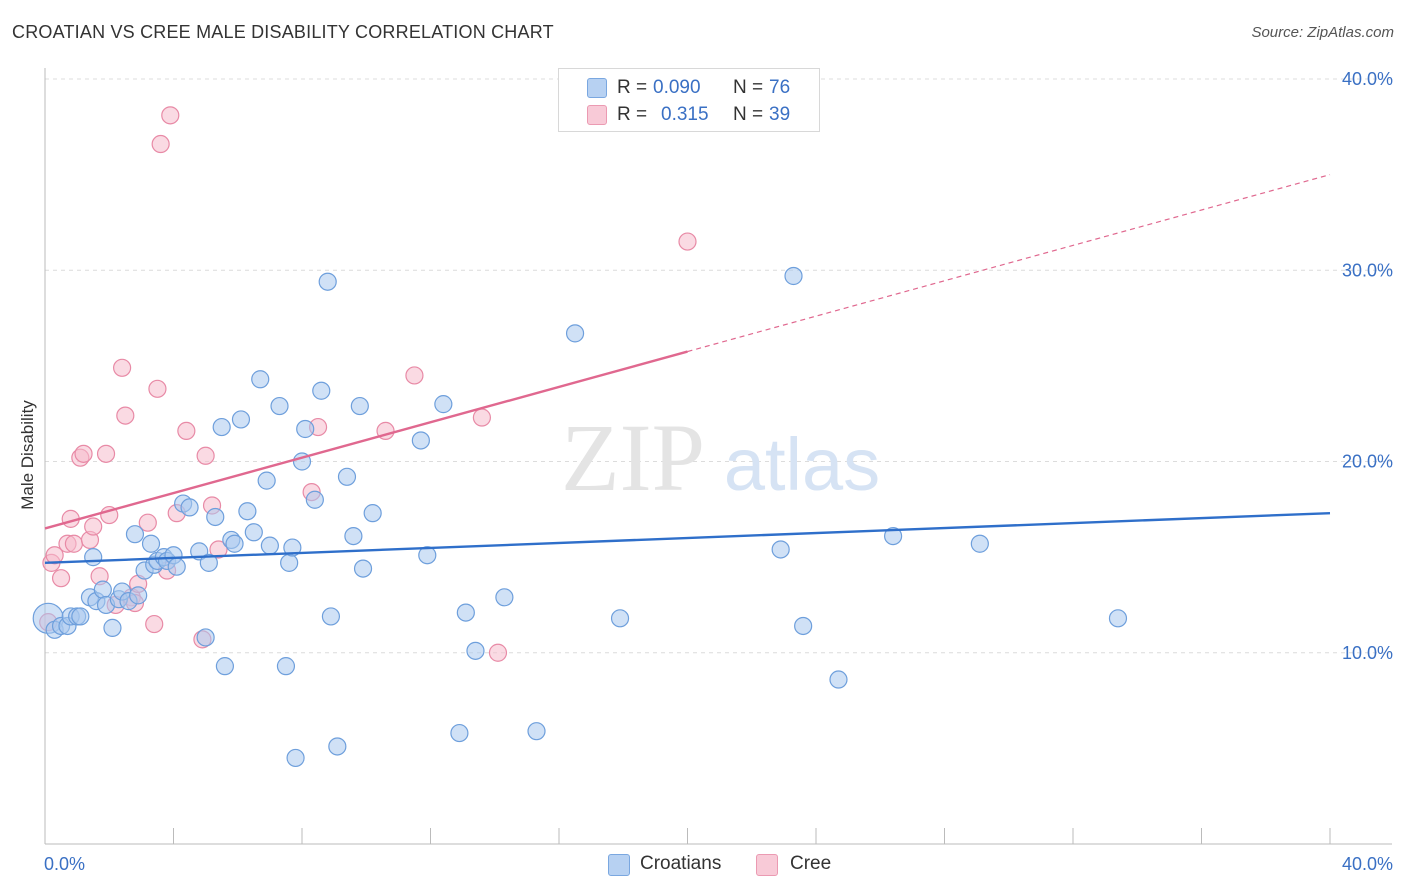  What do you see at coordinates (597, 115) in the screenshot?
I see `cree-swatch` at bounding box center [597, 115].